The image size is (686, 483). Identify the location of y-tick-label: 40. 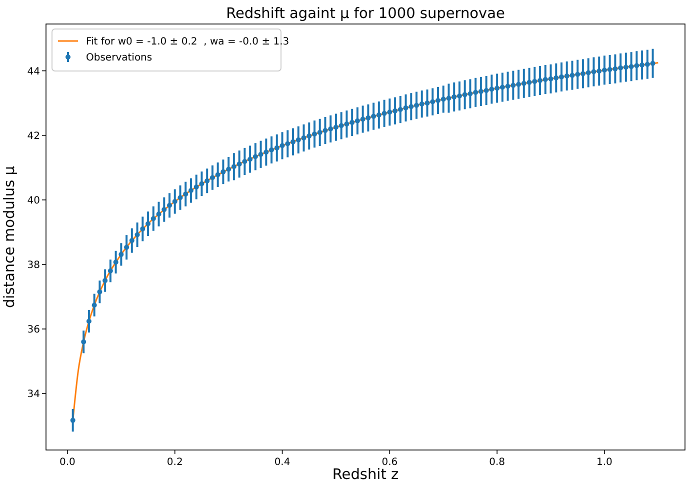
(33, 200).